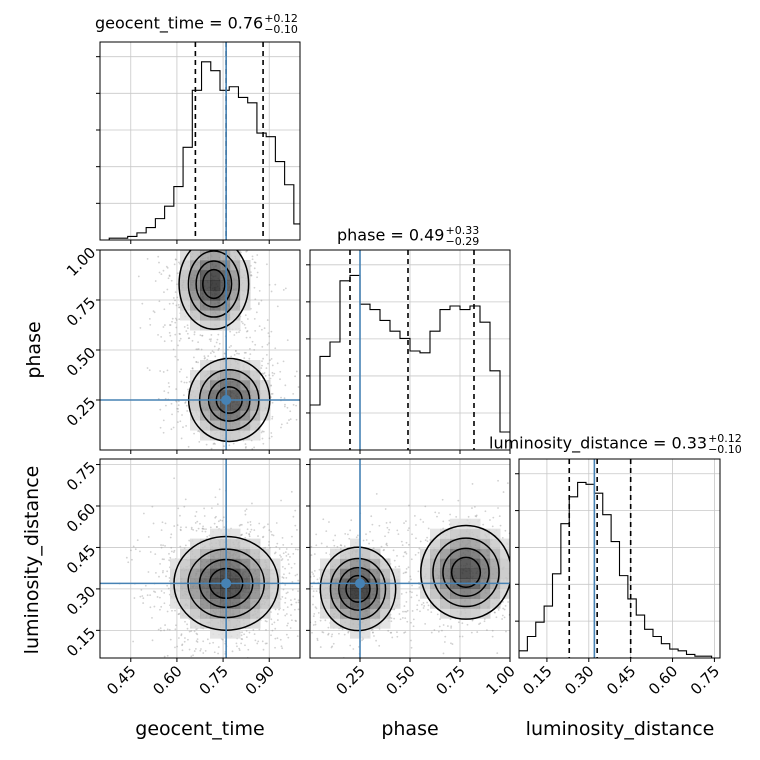 The image size is (760, 760). Describe the element at coordinates (226, 583) in the screenshot. I see `truth-marker-luminosity_distance_vs_geocent_time` at that location.